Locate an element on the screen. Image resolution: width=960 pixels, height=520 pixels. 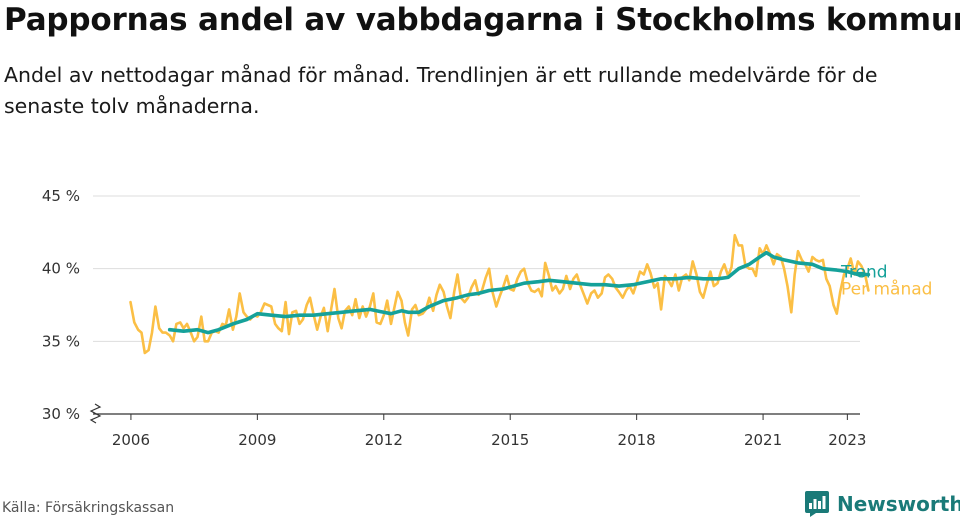
y-tick-label: 30 % is located at coordinates (61, 414).